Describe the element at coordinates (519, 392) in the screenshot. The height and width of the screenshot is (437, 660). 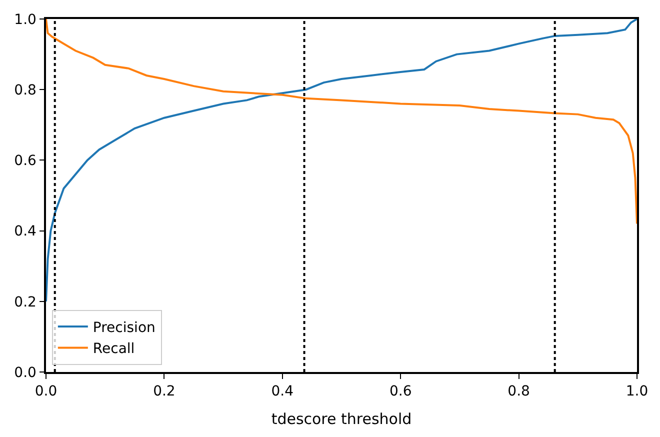
I see `x-tick-label: 0.8` at that location.